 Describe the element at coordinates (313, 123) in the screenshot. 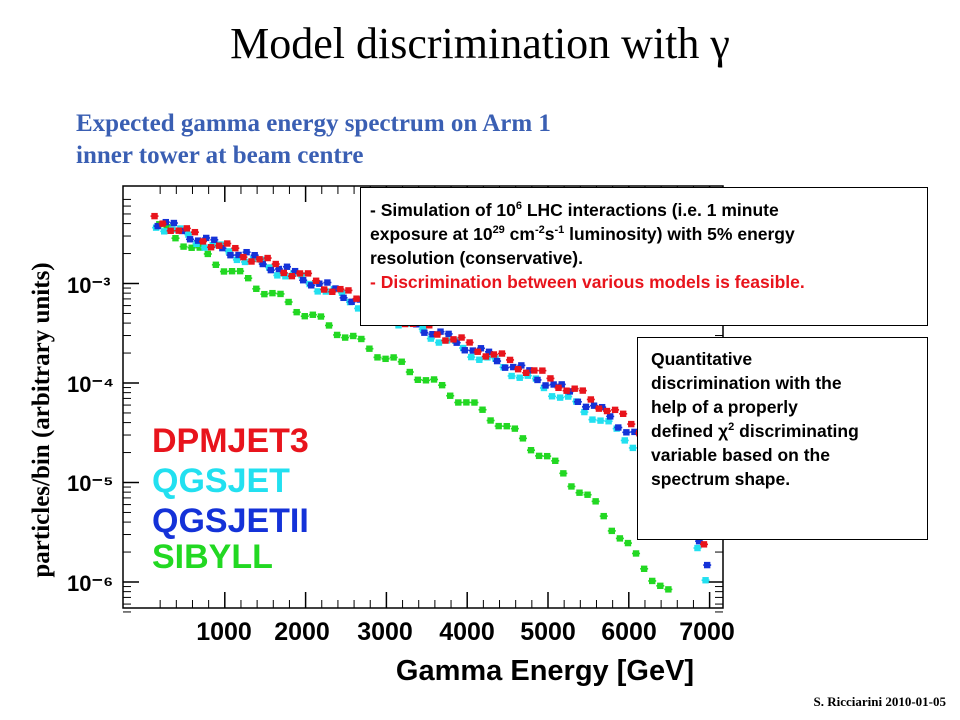

I see `subtitle-line-1: Expected gamma energy spectrum on Arm 1` at that location.